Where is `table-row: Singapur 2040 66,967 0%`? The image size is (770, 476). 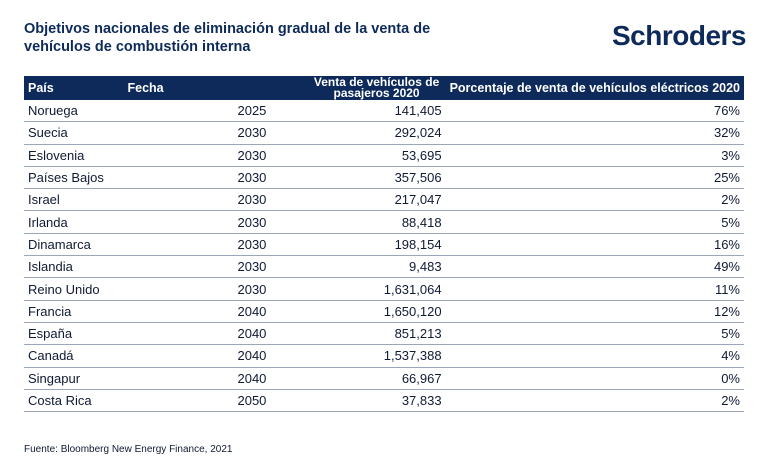
table-row: Singapur 2040 66,967 0% is located at coordinates (384, 378).